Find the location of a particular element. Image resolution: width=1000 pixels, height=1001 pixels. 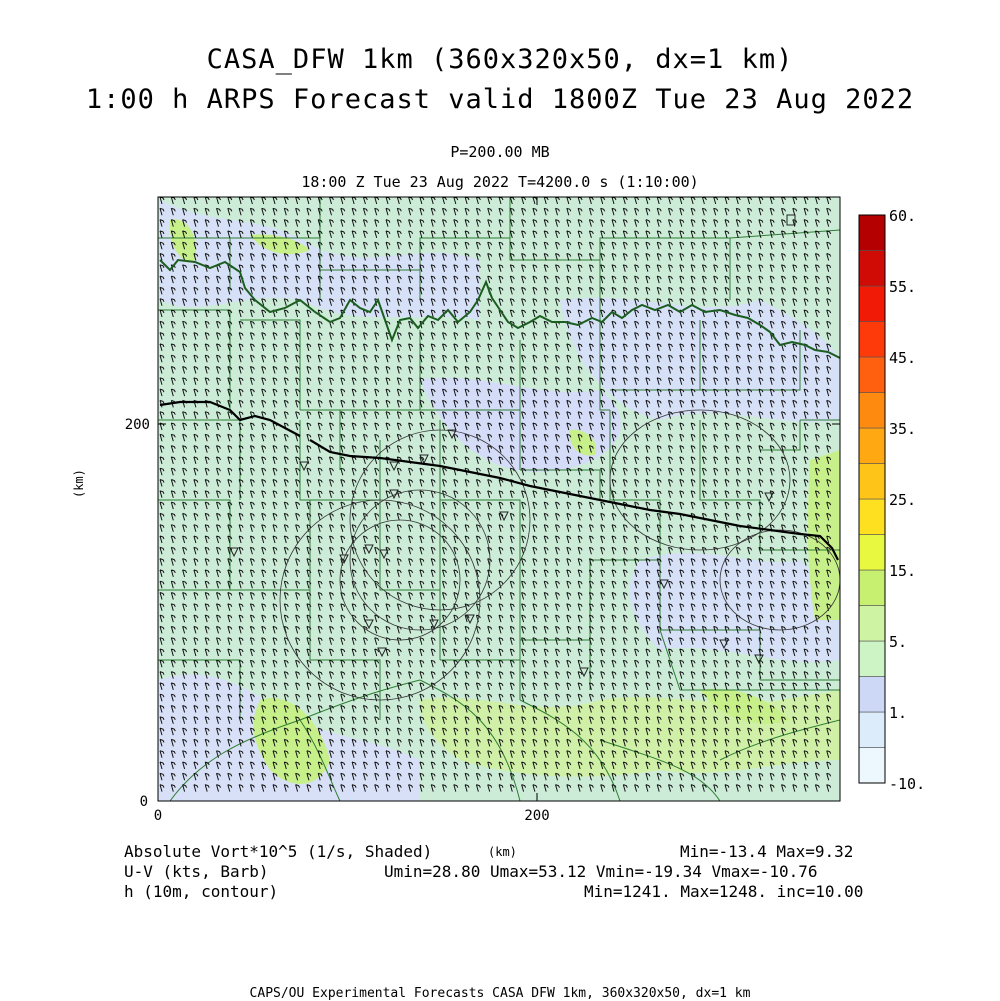

colorbar-label: 1. is located at coordinates (898, 713).